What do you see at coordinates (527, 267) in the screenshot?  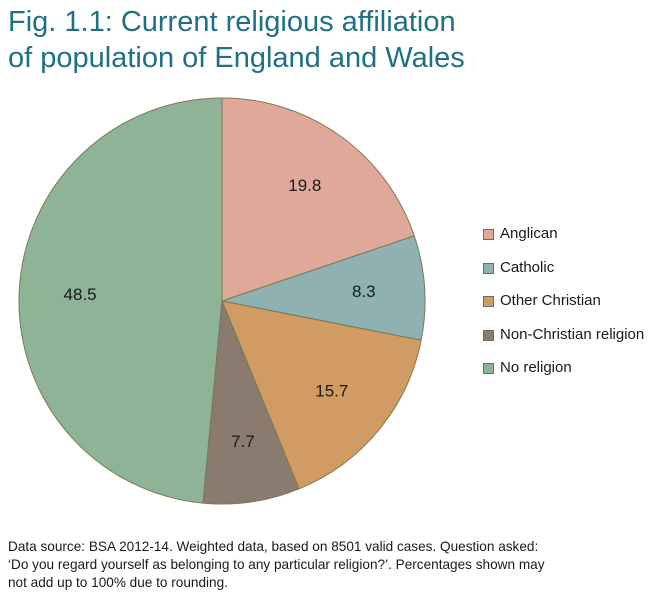 I see `legend-label-catholic: Catholic` at bounding box center [527, 267].